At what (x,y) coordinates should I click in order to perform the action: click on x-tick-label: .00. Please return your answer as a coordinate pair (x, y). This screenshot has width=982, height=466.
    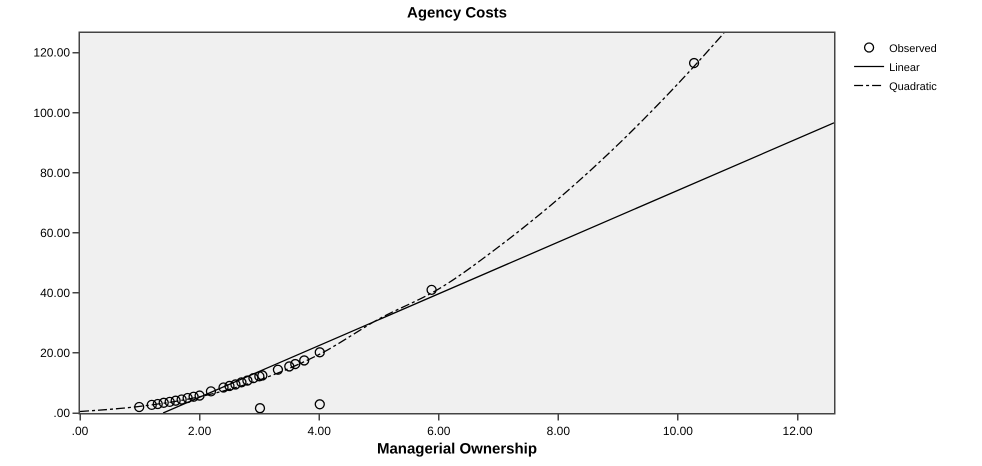
    Looking at the image, I should click on (80, 431).